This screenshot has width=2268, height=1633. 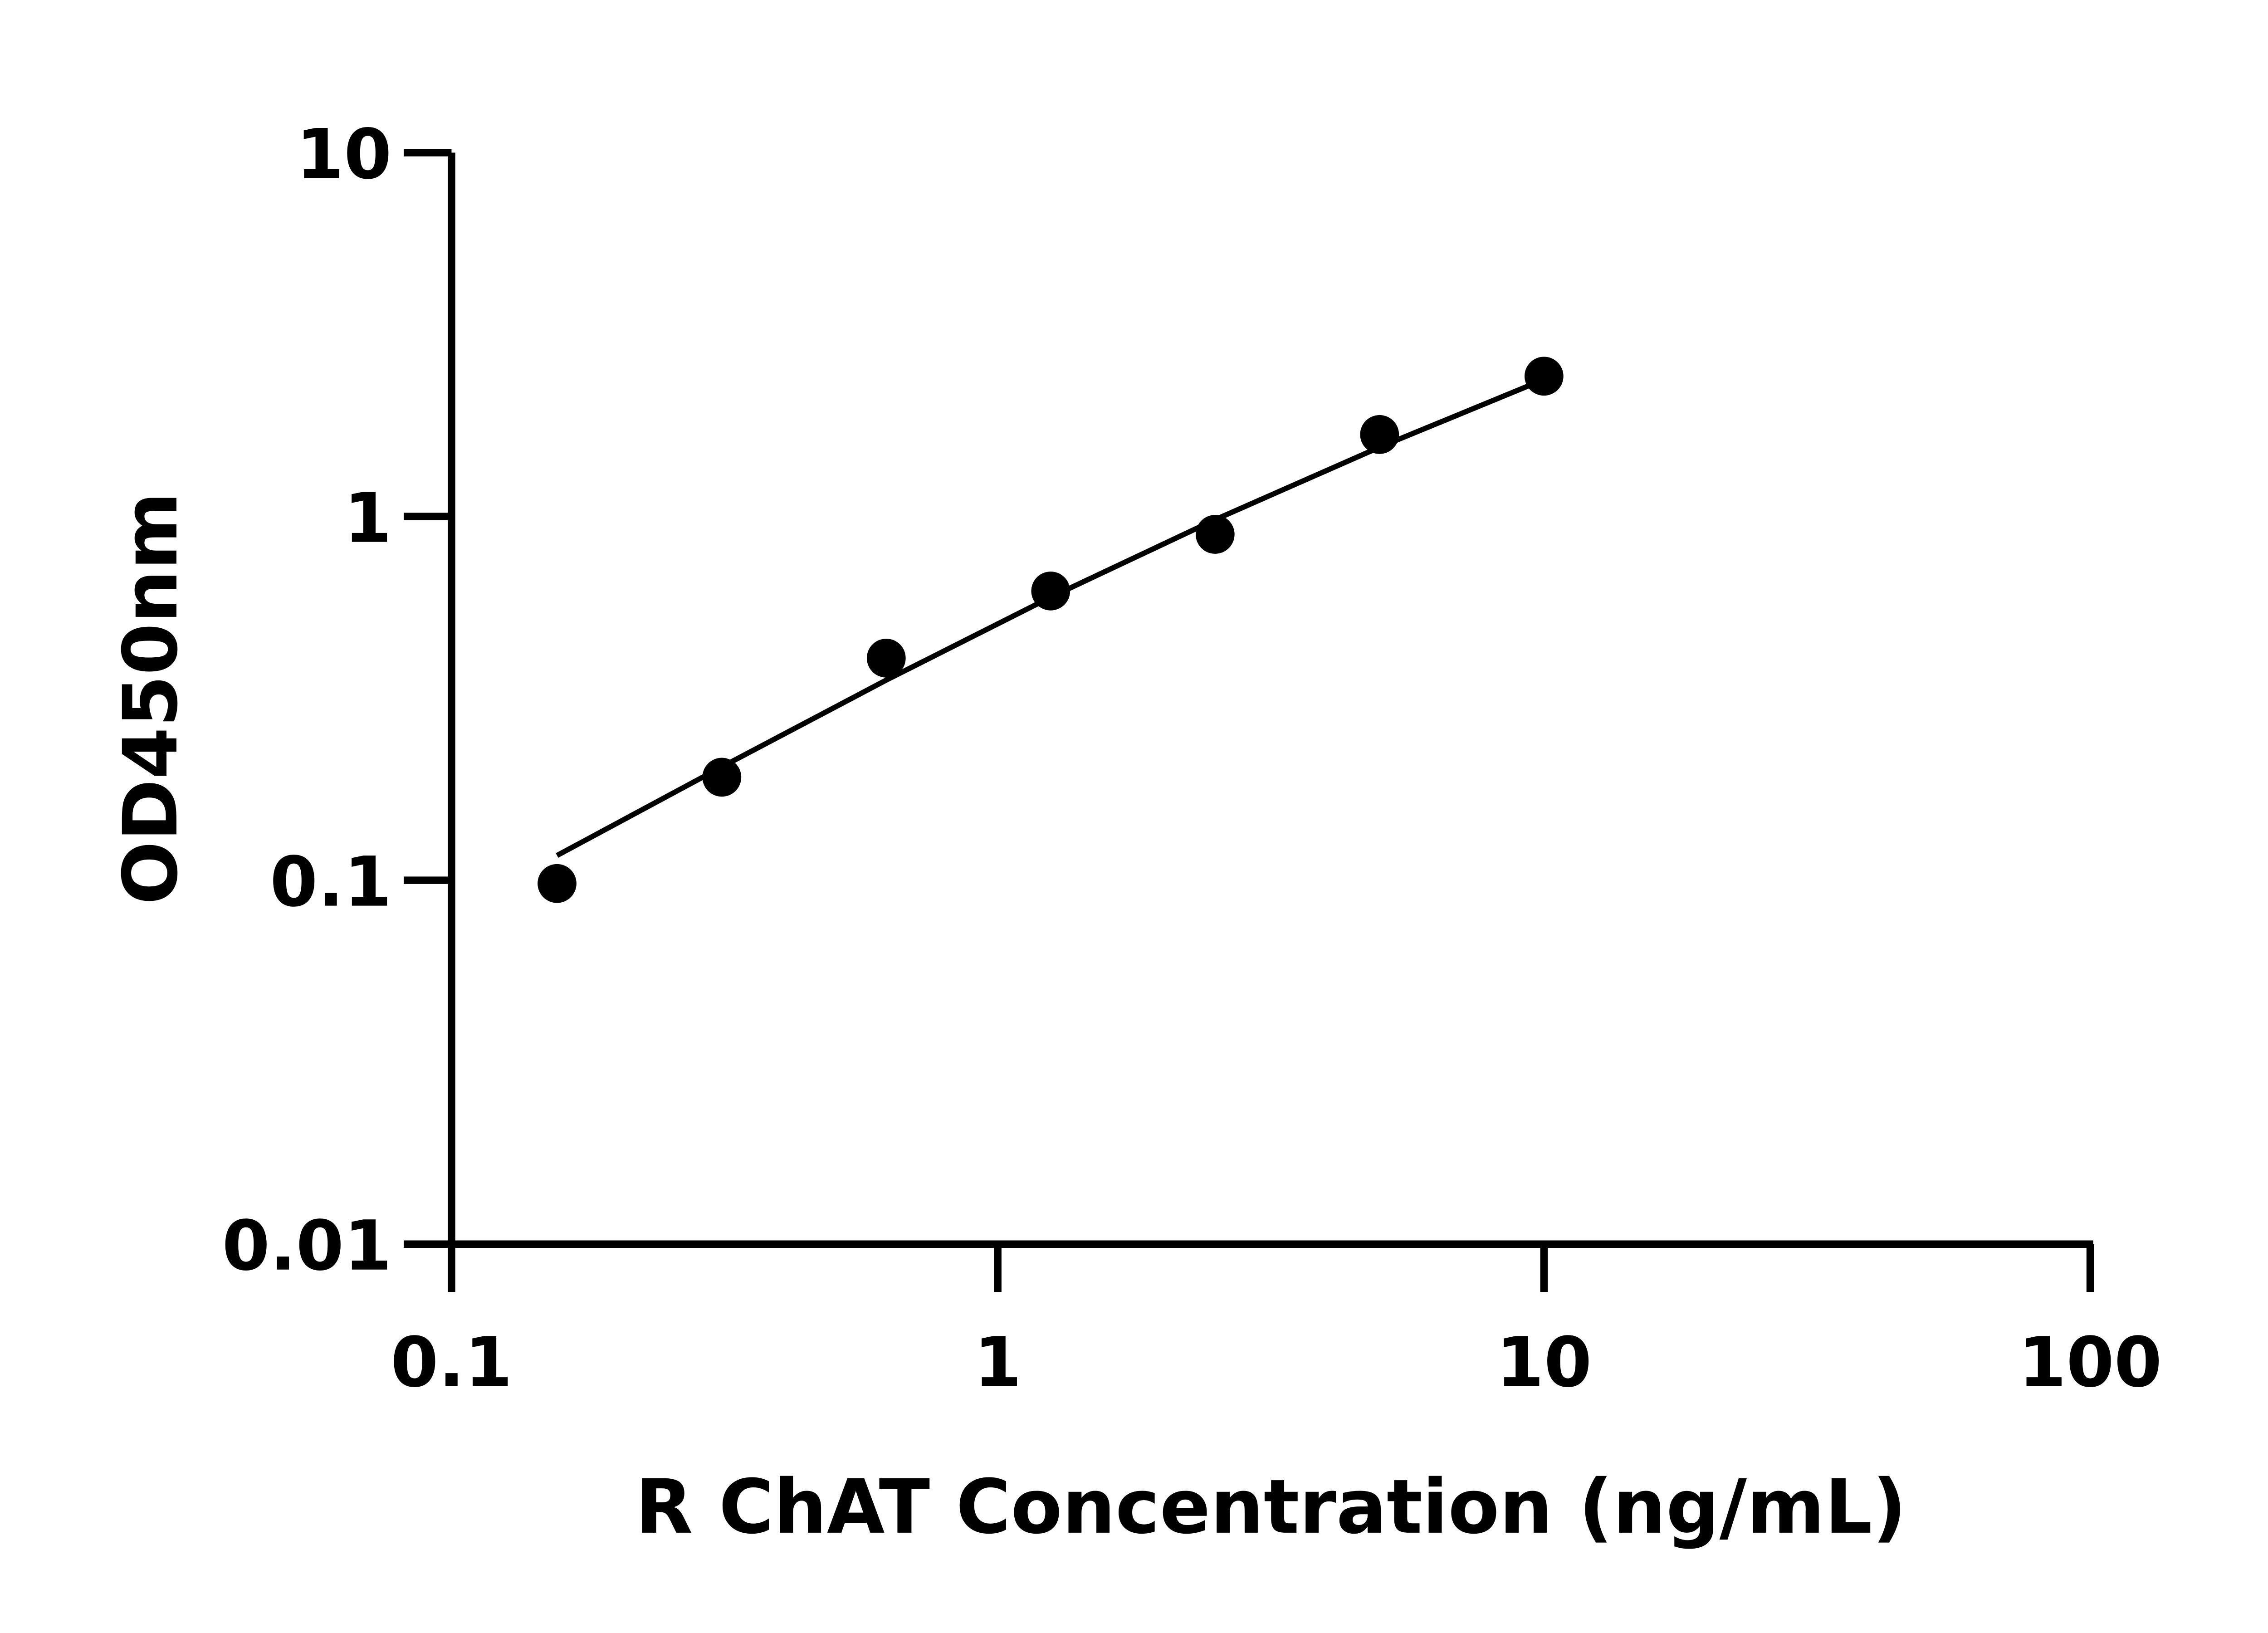 What do you see at coordinates (344, 154) in the screenshot?
I see `y-tick-label: 10` at bounding box center [344, 154].